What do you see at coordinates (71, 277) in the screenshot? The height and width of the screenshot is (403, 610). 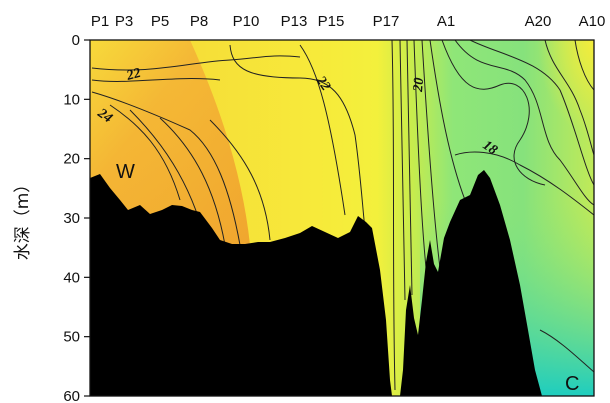 I see `y-tick-label-40: 40` at bounding box center [71, 277].